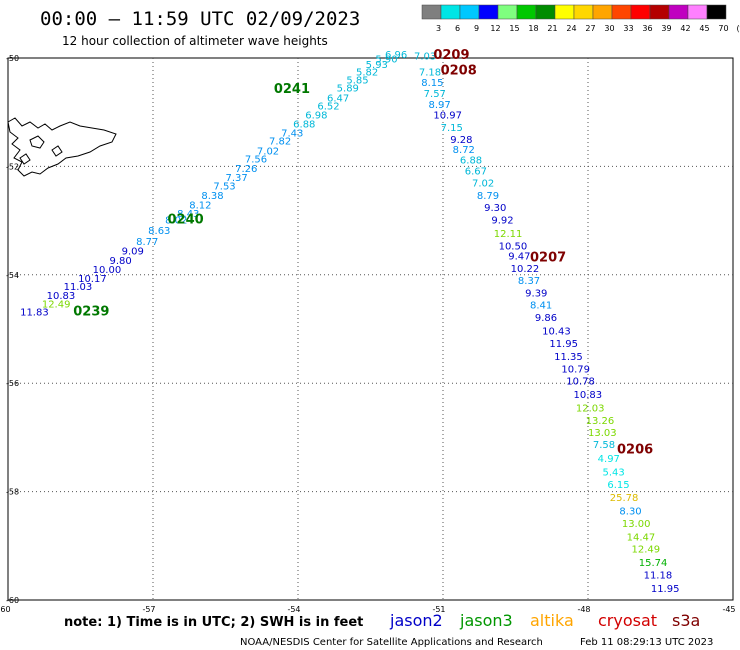 The width and height of the screenshot is (740, 650). What do you see at coordinates (486, 620) in the screenshot?
I see `legend-entry-jason3: jason3` at bounding box center [486, 620].